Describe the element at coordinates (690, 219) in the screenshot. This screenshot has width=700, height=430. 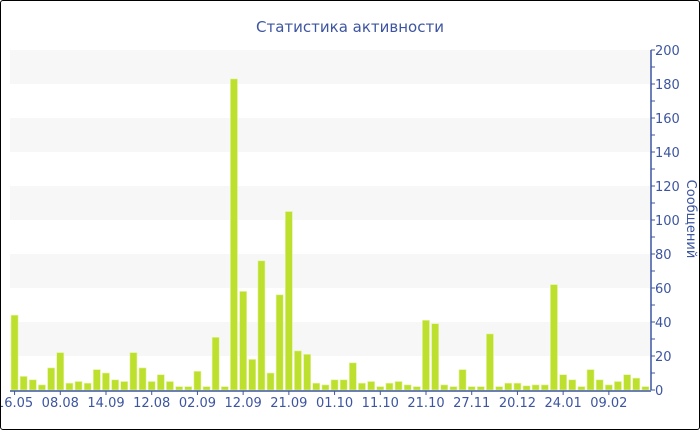
I see `y-axis-label: Сообщений` at that location.